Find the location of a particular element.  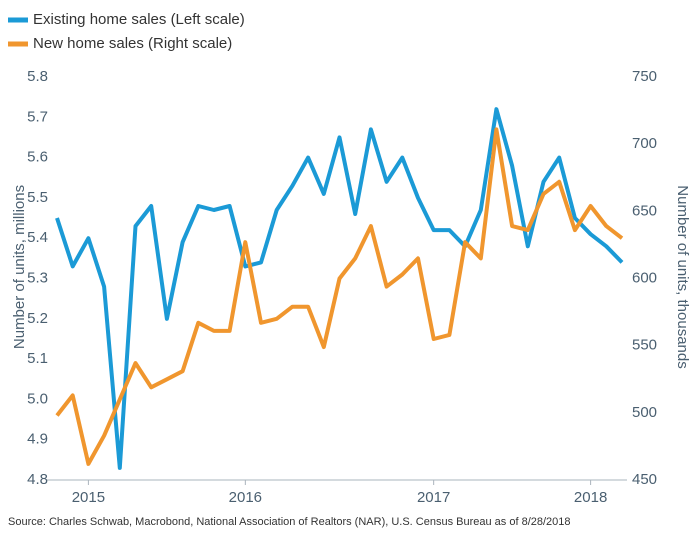

legend-label: New home sales (Right scale) is located at coordinates (132, 43).